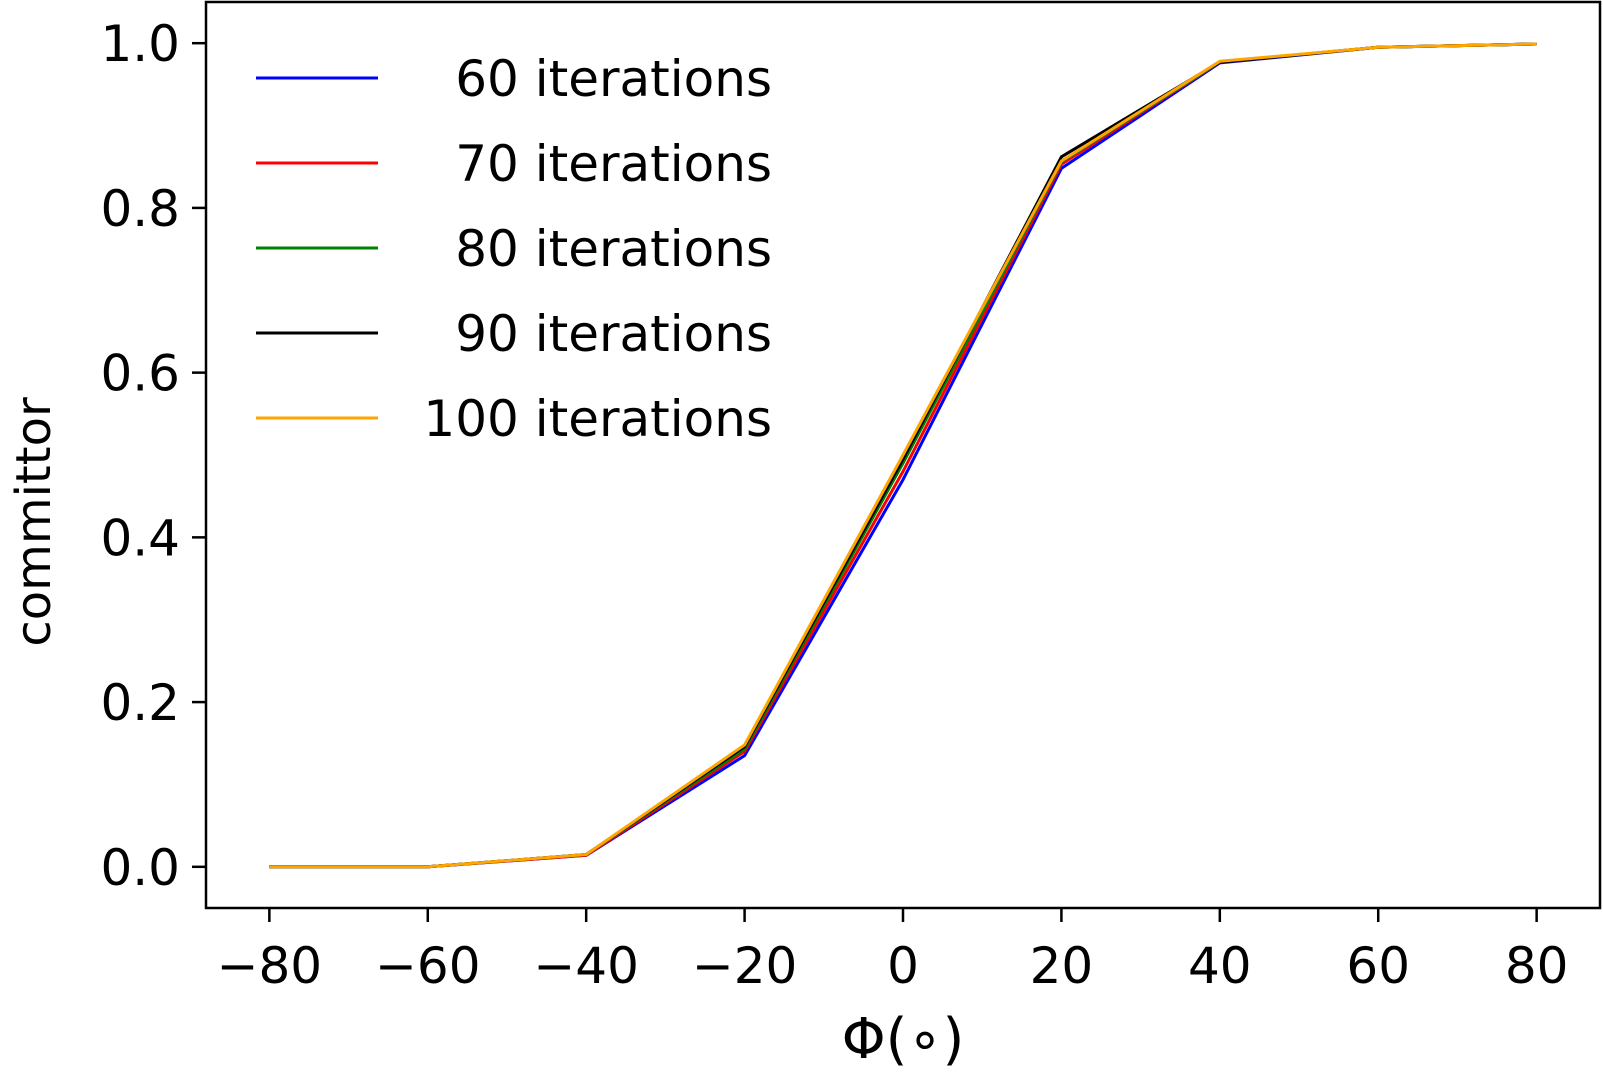  I want to click on legend-label: 80 iterations, so click(613, 249).